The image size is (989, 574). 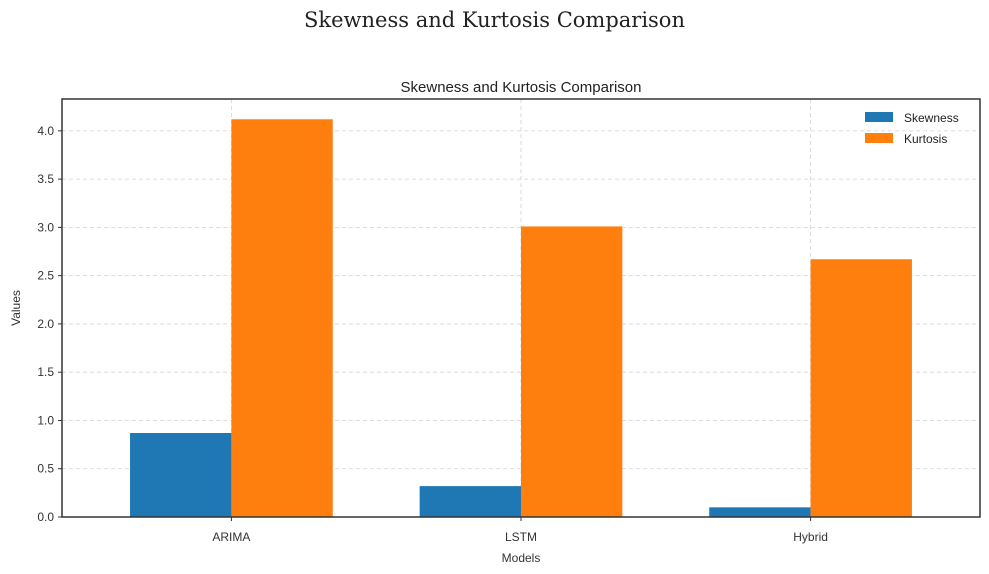 What do you see at coordinates (45, 517) in the screenshot?
I see `y-tick-label: 0.0` at bounding box center [45, 517].